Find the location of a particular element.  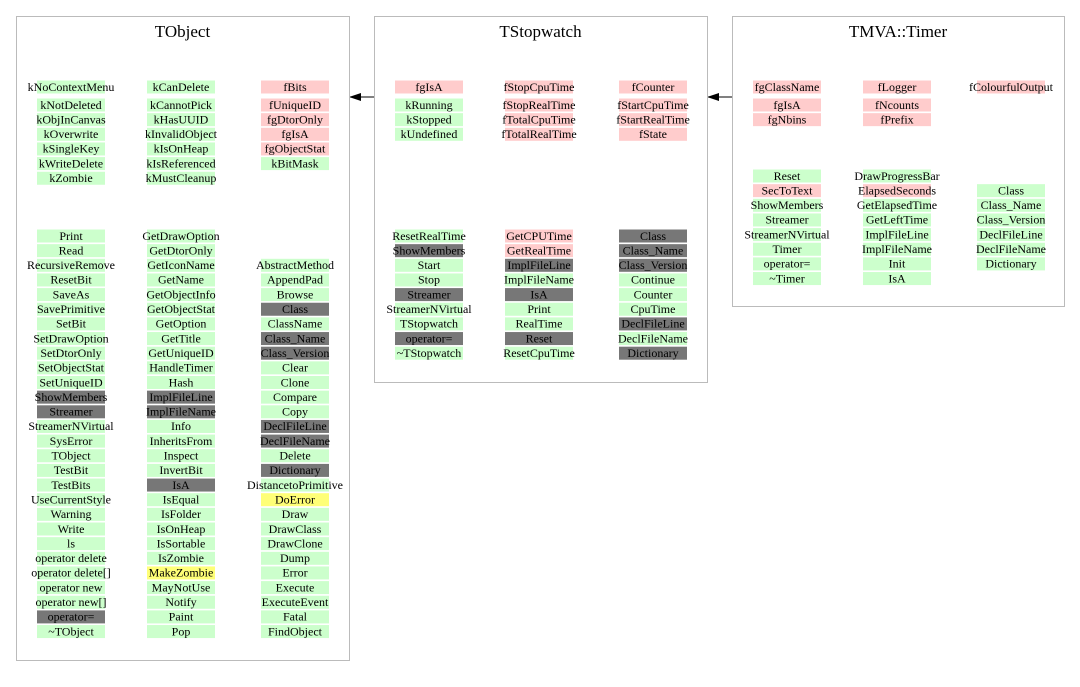

method: ClassName is located at coordinates (295, 324).